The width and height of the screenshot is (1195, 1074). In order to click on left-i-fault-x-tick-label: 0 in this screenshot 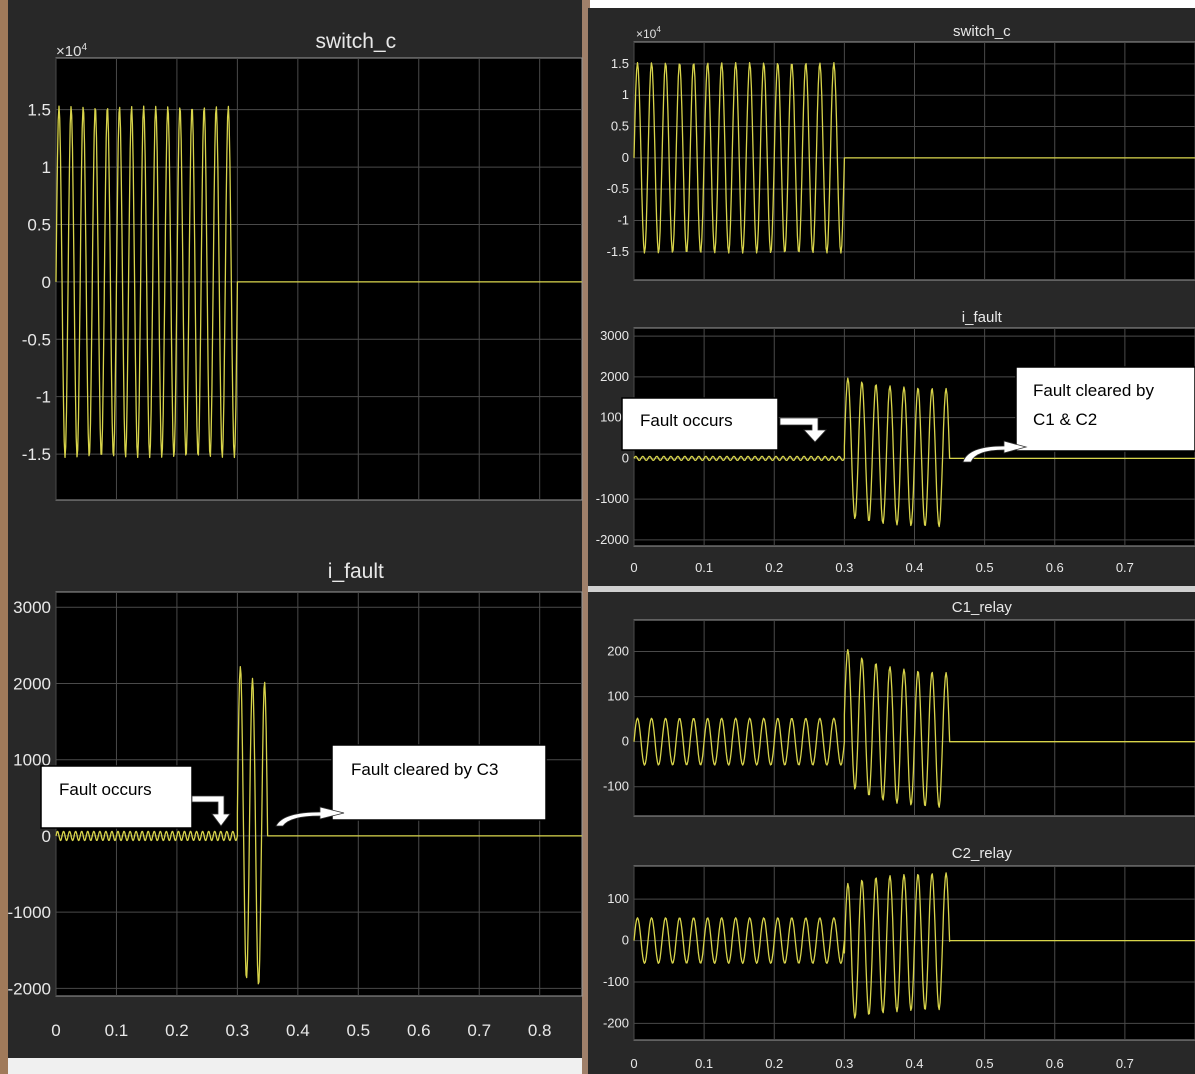, I will do `click(55, 1030)`.